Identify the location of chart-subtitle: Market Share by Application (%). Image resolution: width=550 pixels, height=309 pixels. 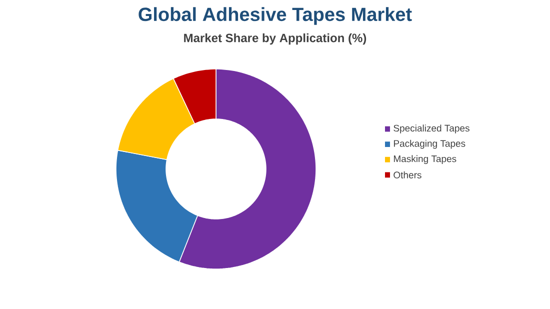
(275, 39).